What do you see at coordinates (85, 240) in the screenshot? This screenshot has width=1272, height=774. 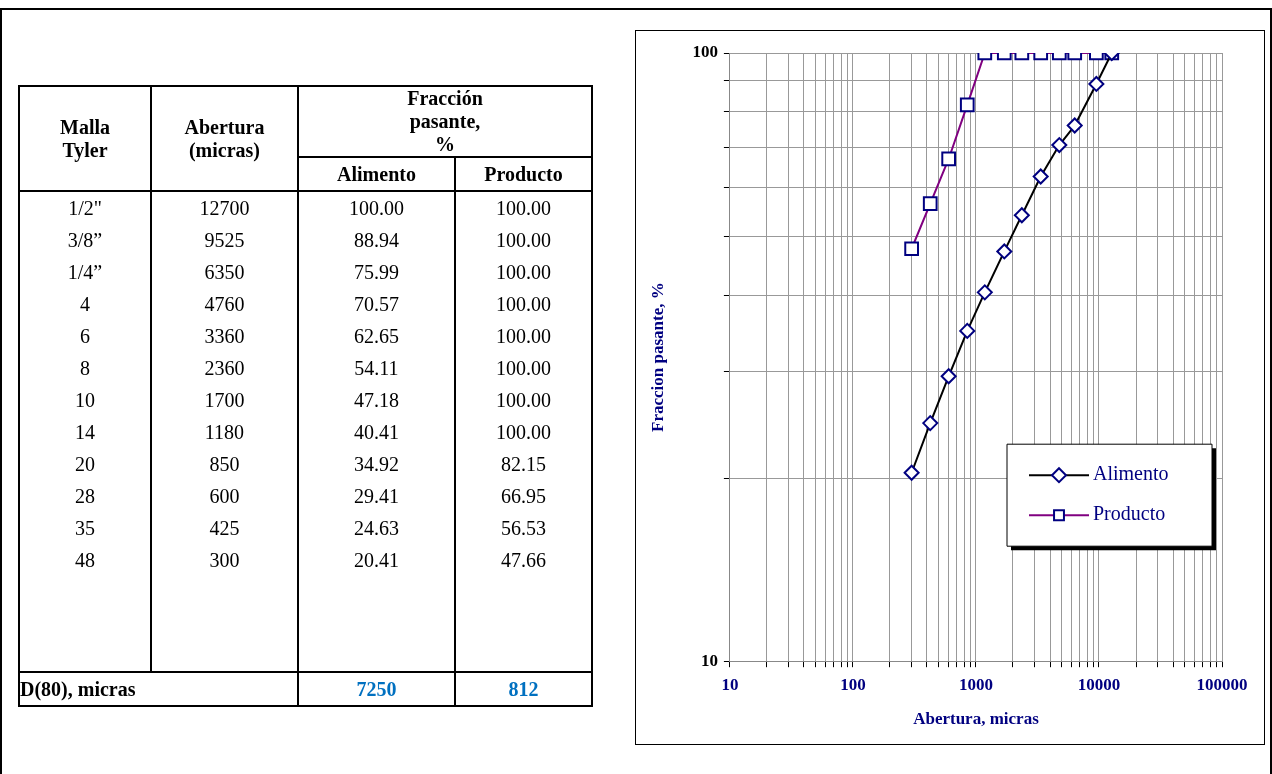 I see `text: 3/8”` at bounding box center [85, 240].